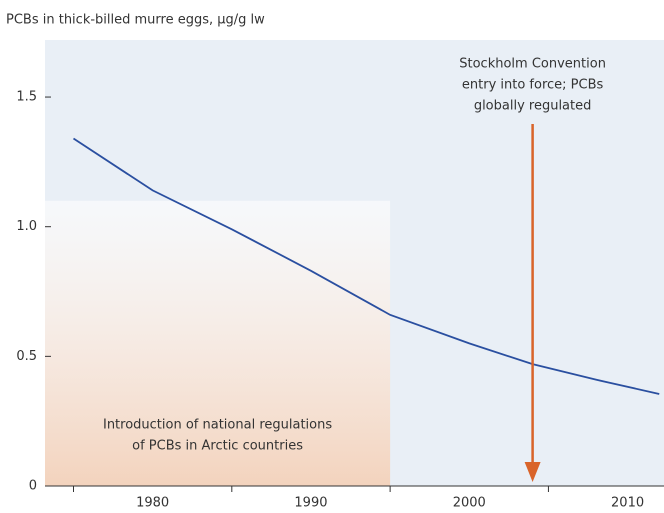  I want to click on y-tick-label: 1.5, so click(26, 97).